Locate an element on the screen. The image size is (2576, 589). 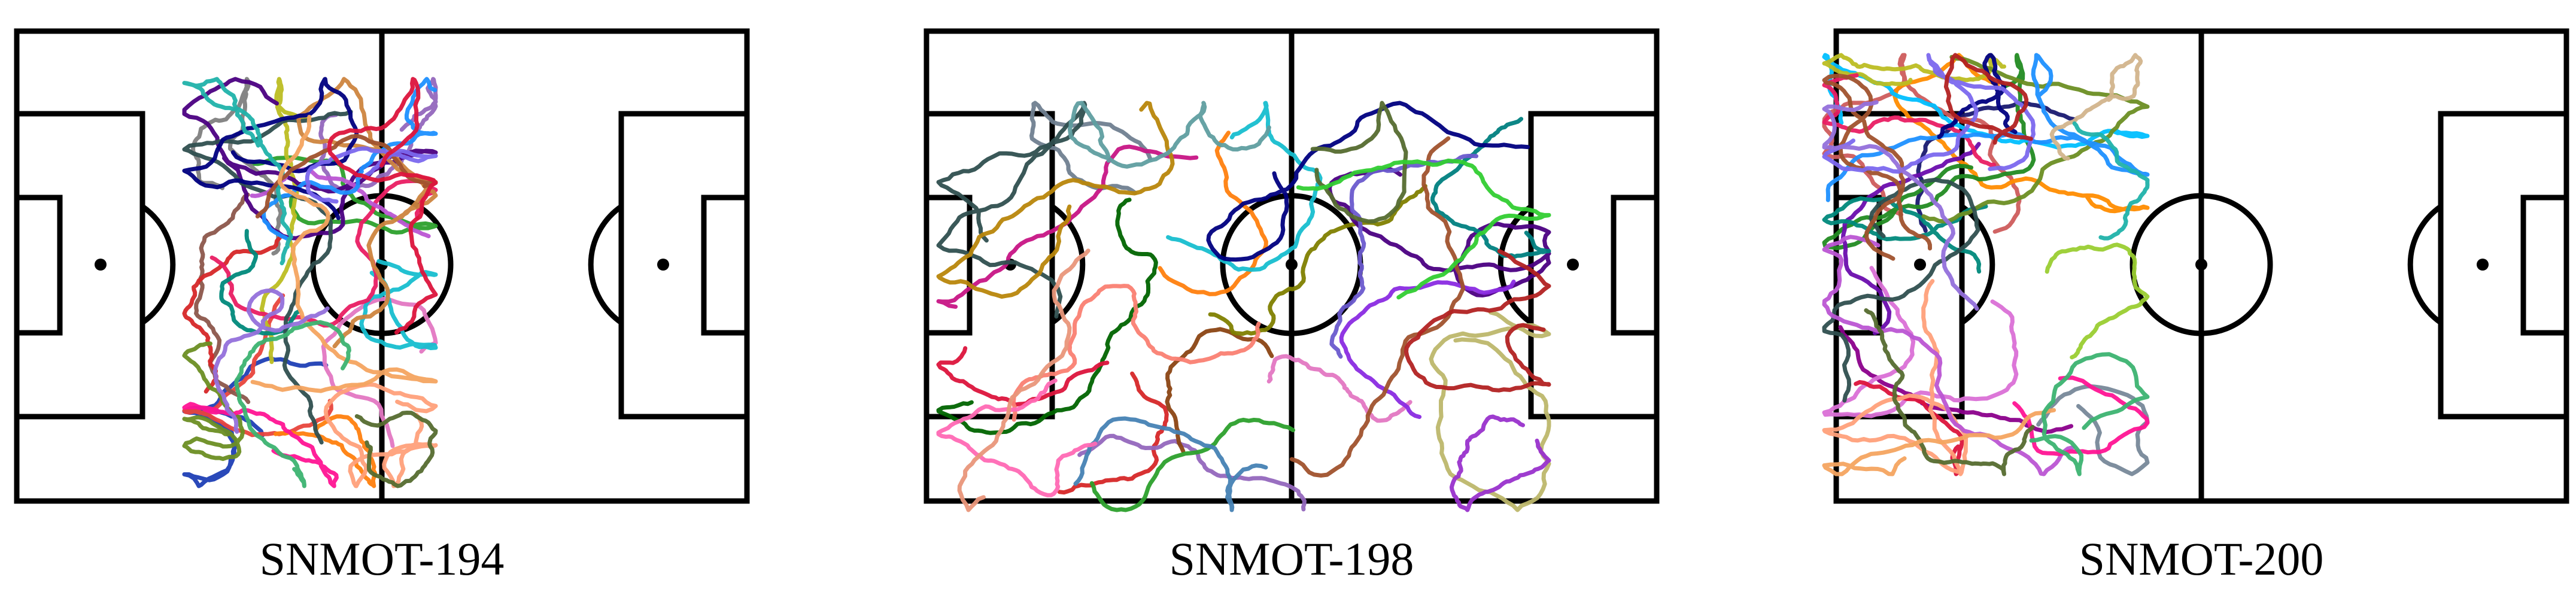
panel-caption-200: SNMOT-200 is located at coordinates (2201, 559).